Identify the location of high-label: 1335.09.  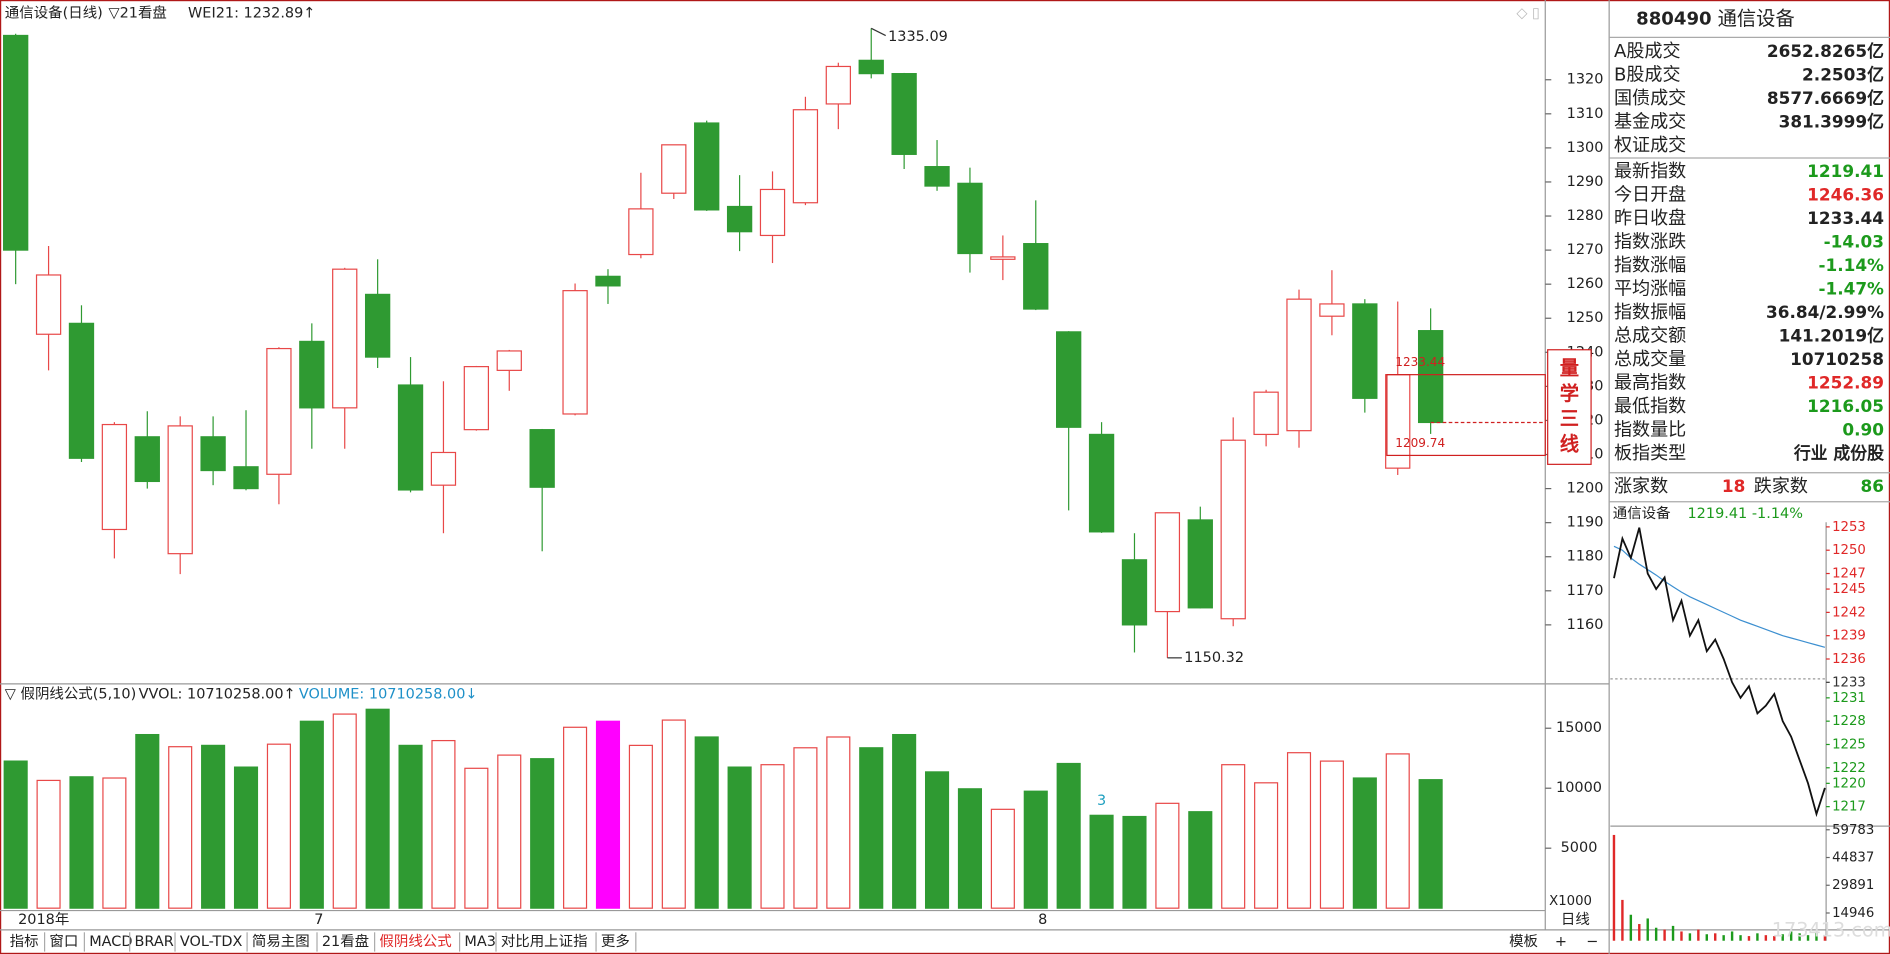
(918, 37).